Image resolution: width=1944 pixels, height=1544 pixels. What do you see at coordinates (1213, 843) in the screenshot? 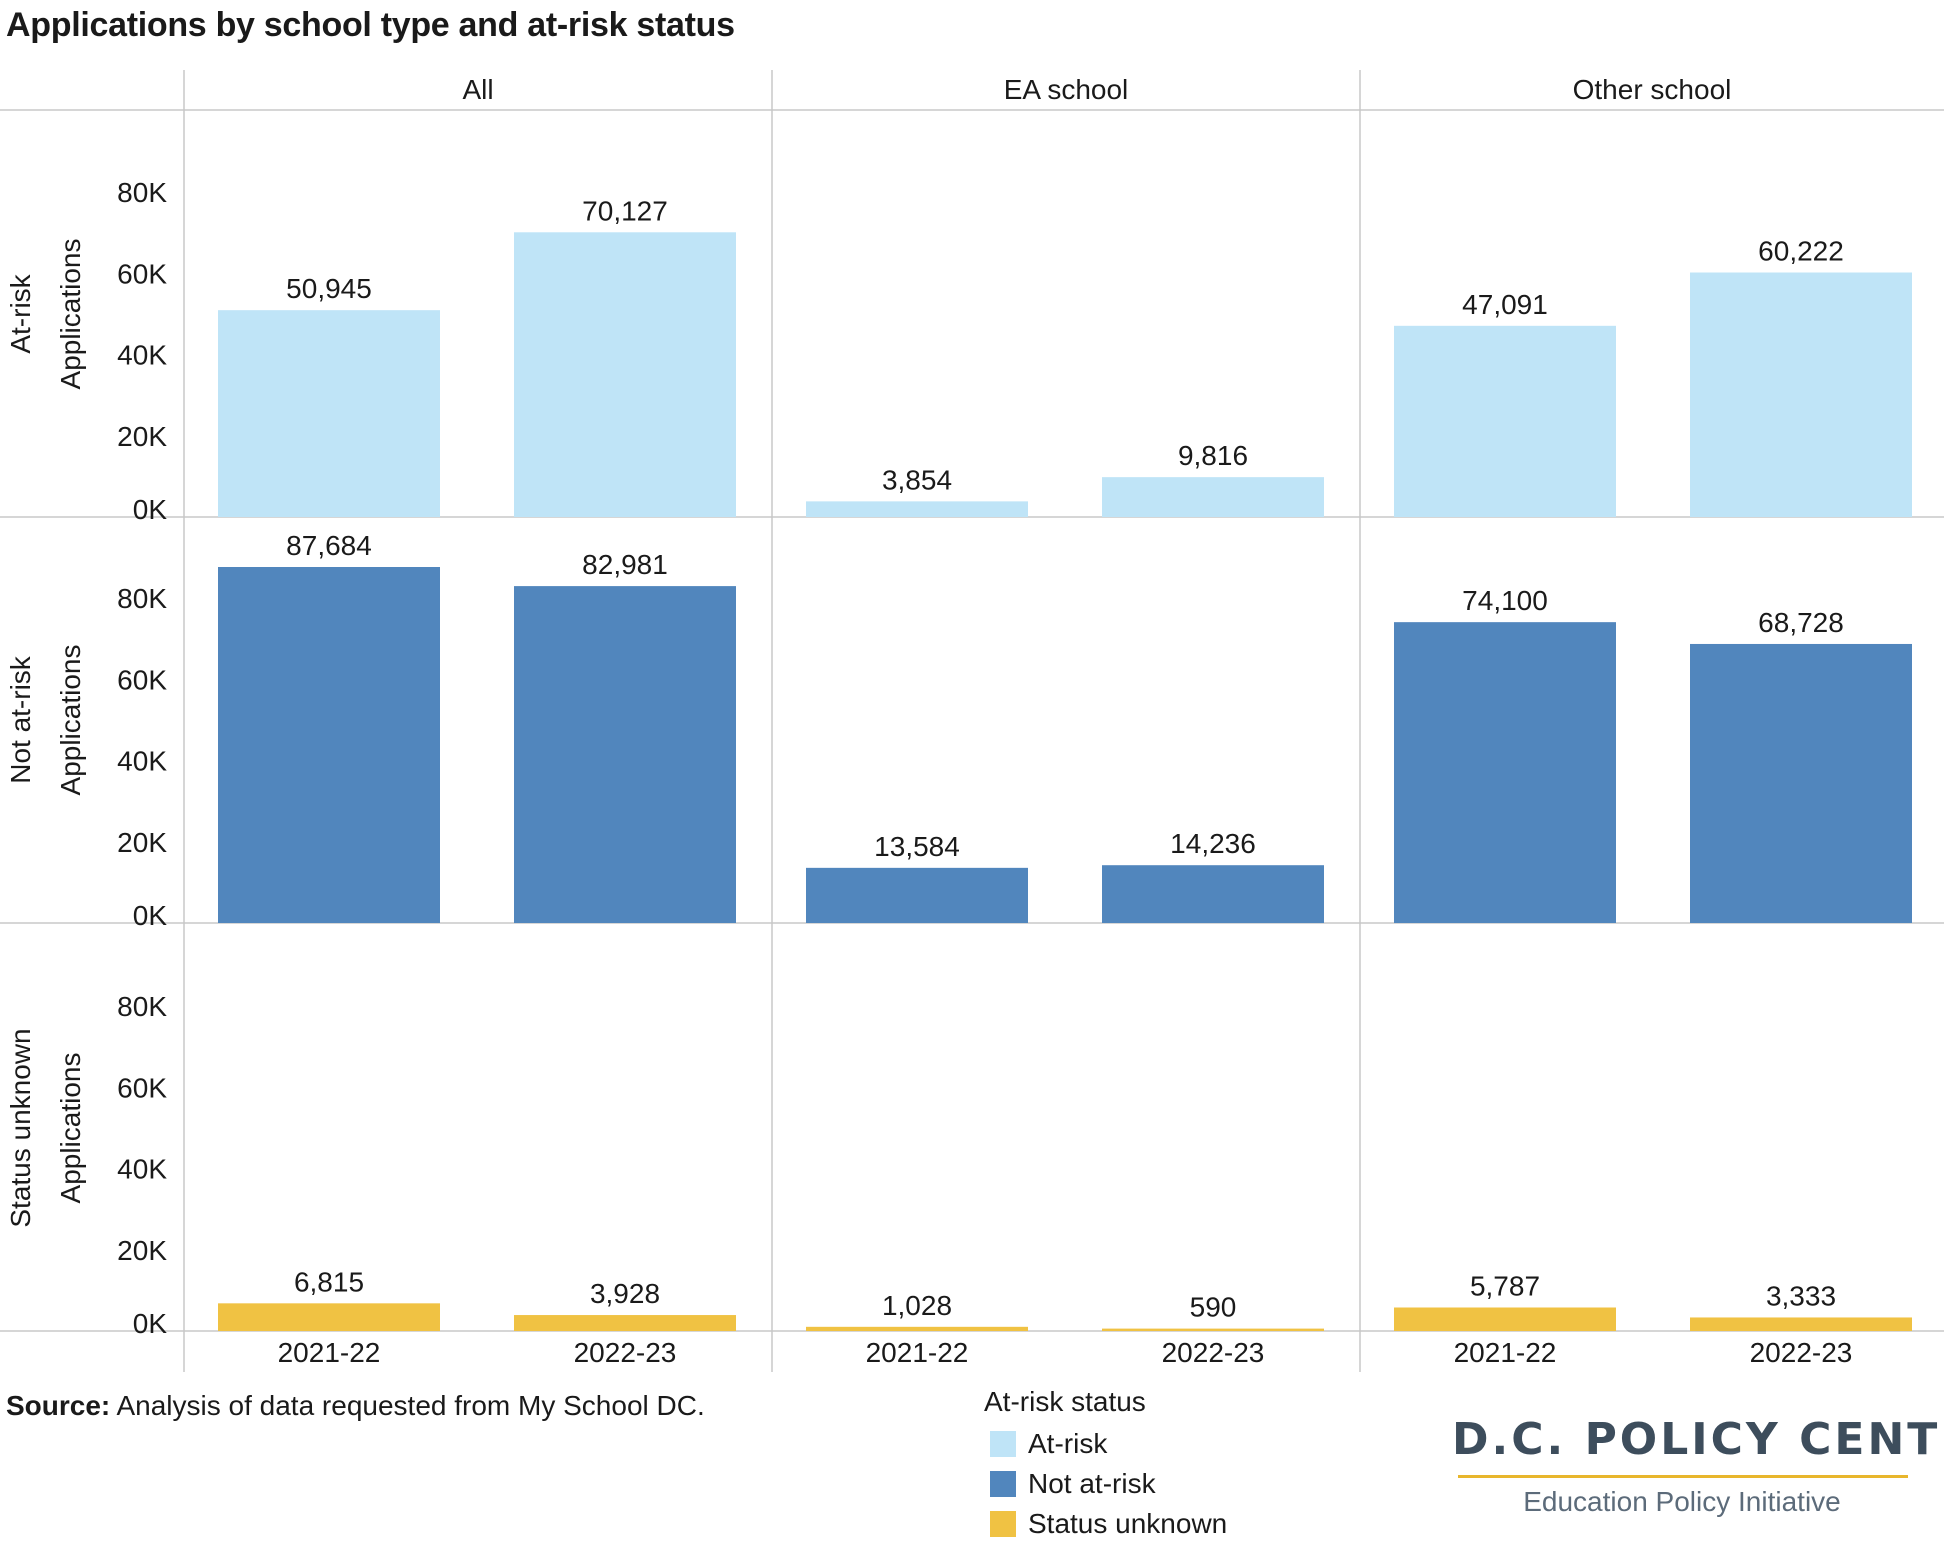
I see `data-label-not-at-risk-ea-school-2022-23: 14,236` at bounding box center [1213, 843].